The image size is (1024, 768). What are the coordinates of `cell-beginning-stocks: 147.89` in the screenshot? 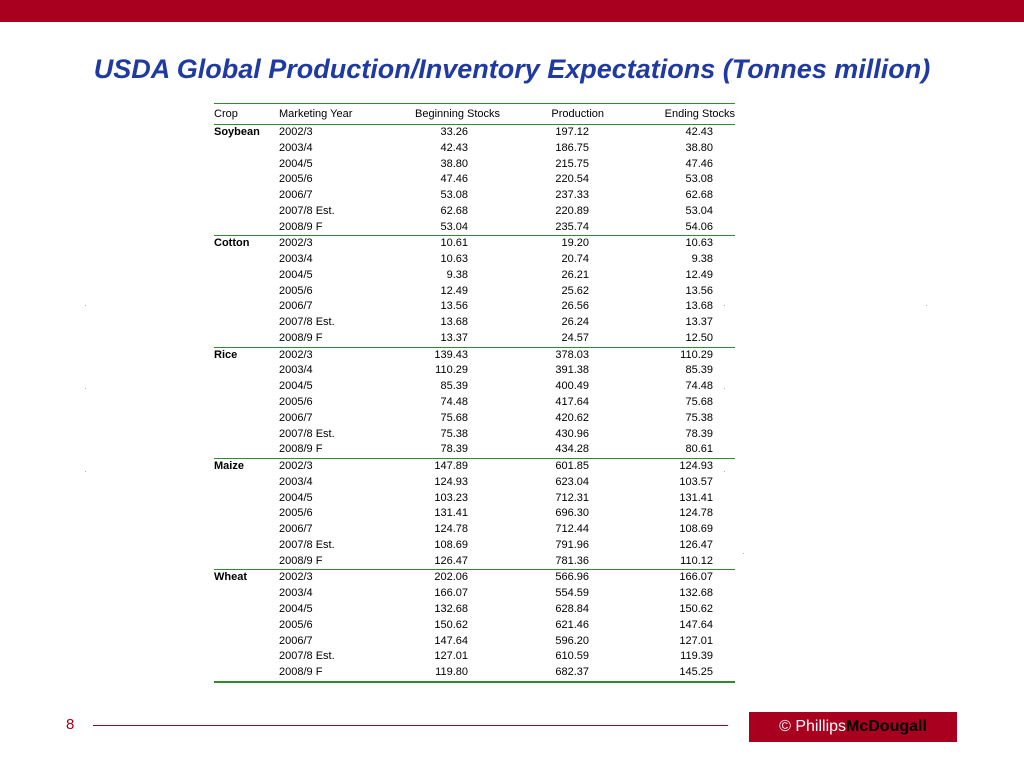 It's located at (451, 466).